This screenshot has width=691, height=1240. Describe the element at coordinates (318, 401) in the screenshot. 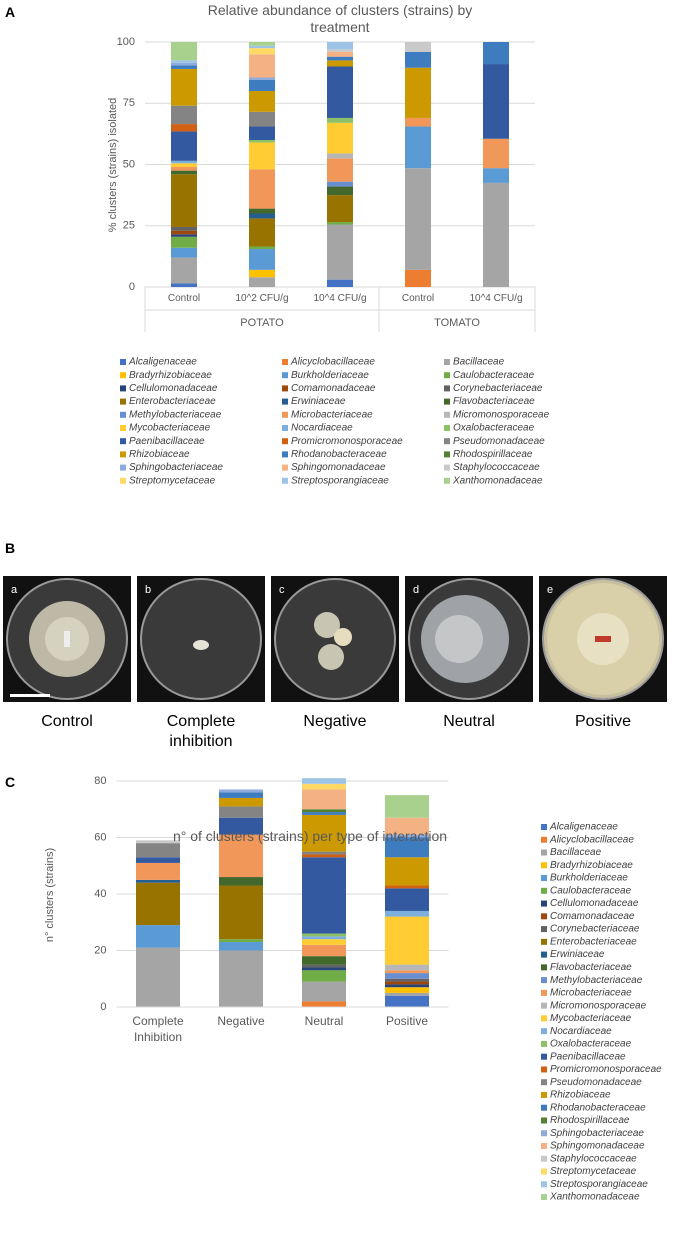

I see `legend-label: Erwiniaceae` at that location.